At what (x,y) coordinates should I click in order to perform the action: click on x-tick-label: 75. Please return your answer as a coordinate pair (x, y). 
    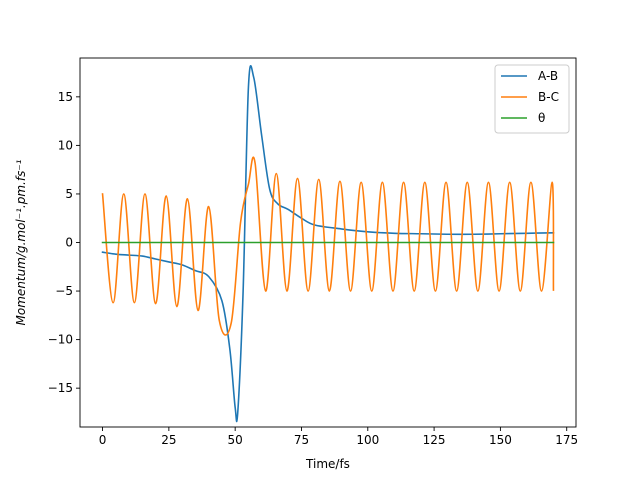
    Looking at the image, I should click on (301, 440).